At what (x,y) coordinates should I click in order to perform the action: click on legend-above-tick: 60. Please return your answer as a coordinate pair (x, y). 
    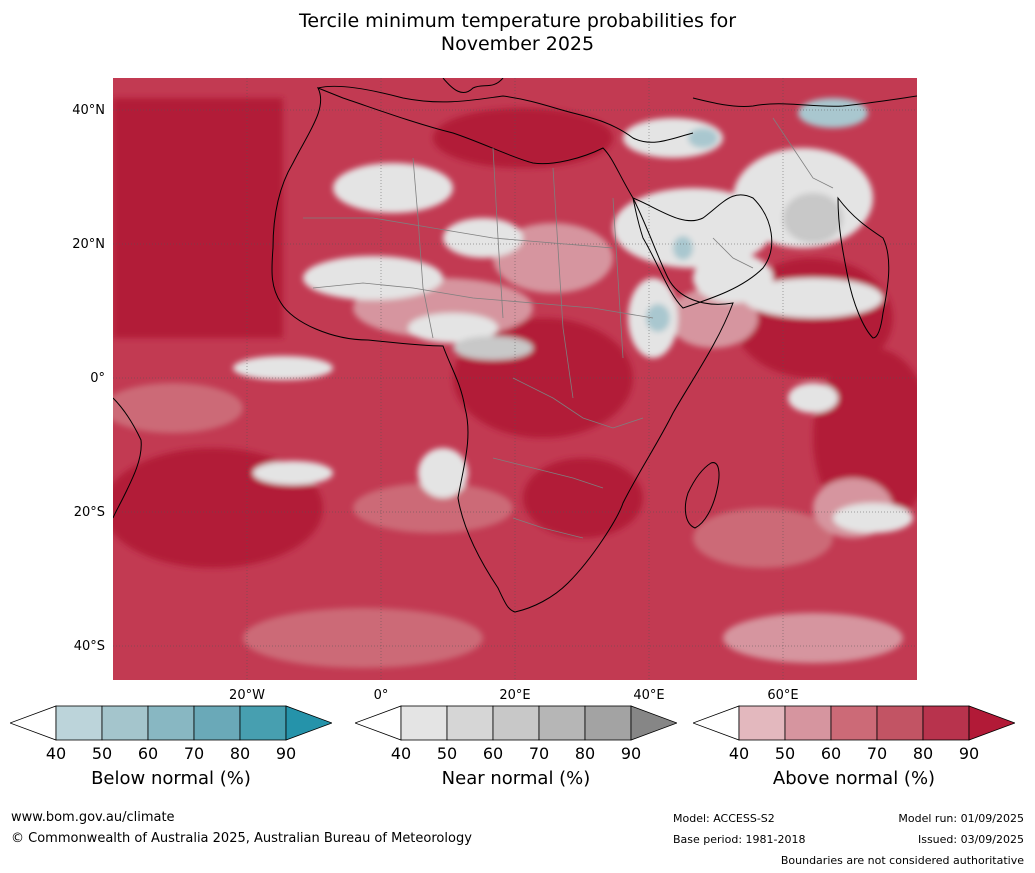
    Looking at the image, I should click on (831, 753).